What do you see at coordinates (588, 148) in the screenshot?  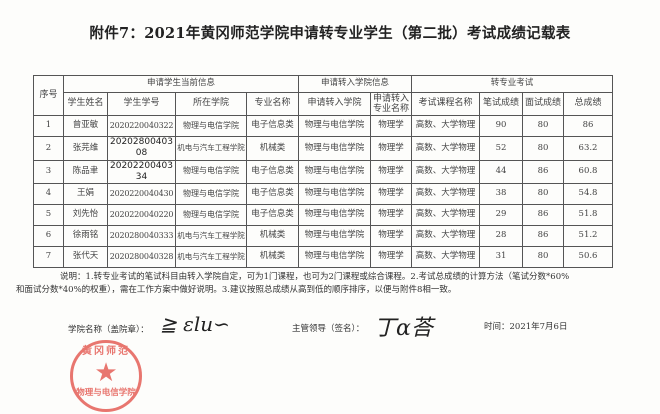 I see `cell-total: 63.2` at bounding box center [588, 148].